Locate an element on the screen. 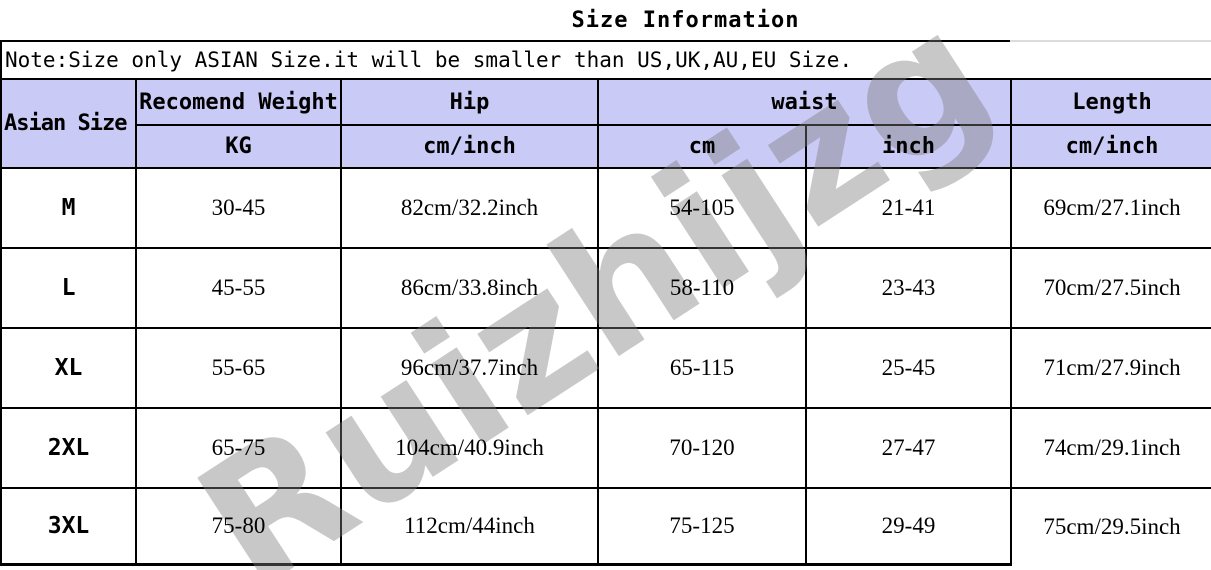 The width and height of the screenshot is (1211, 570). col-header-hip: Hip is located at coordinates (469, 102).